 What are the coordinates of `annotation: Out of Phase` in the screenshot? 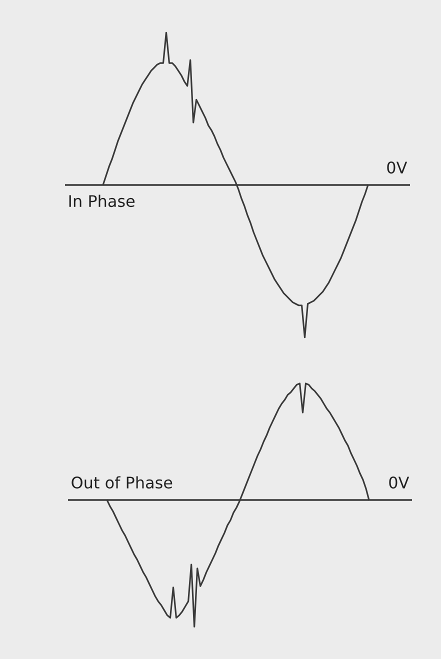 It's located at (122, 482).